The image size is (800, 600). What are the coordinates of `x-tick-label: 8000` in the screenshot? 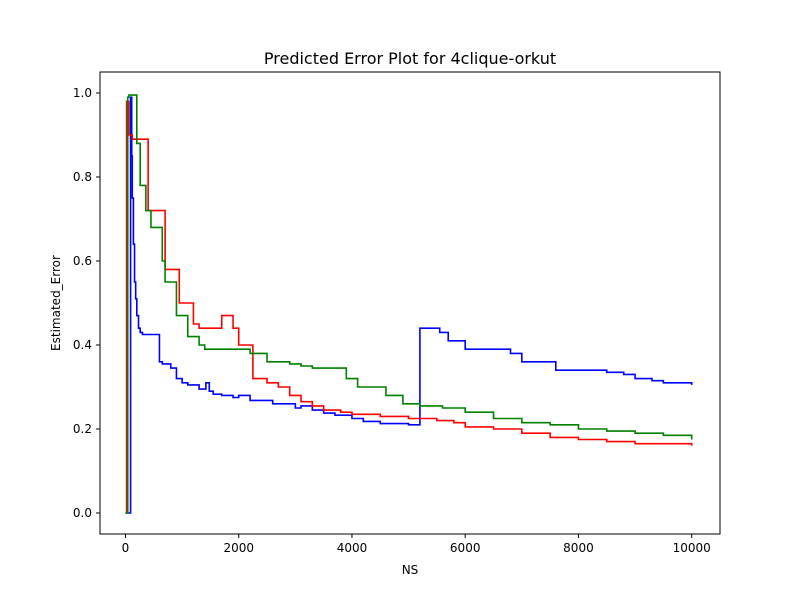 It's located at (578, 548).